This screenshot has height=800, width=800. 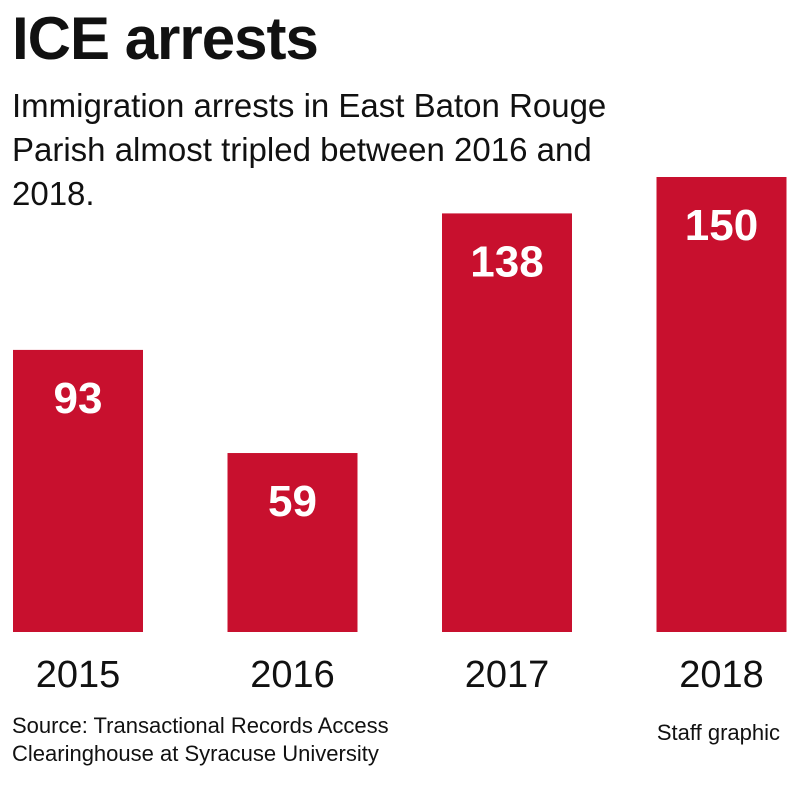 What do you see at coordinates (721, 675) in the screenshot?
I see `x-tick-label-2018: 2018` at bounding box center [721, 675].